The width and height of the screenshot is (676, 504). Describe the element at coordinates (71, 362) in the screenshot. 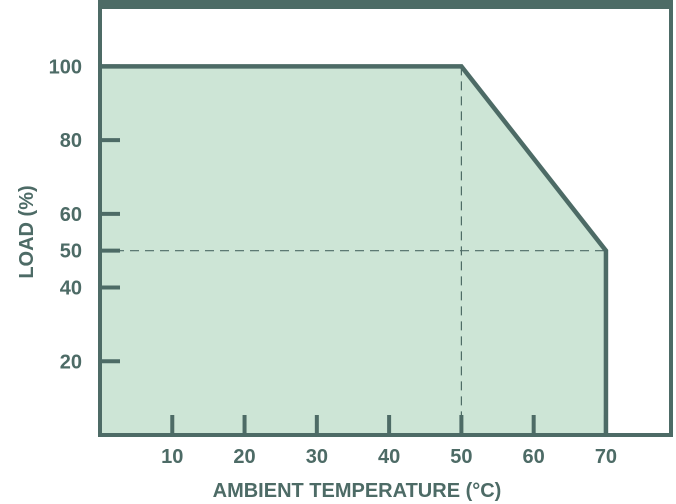

I see `y-tick-label-20: 20` at that location.